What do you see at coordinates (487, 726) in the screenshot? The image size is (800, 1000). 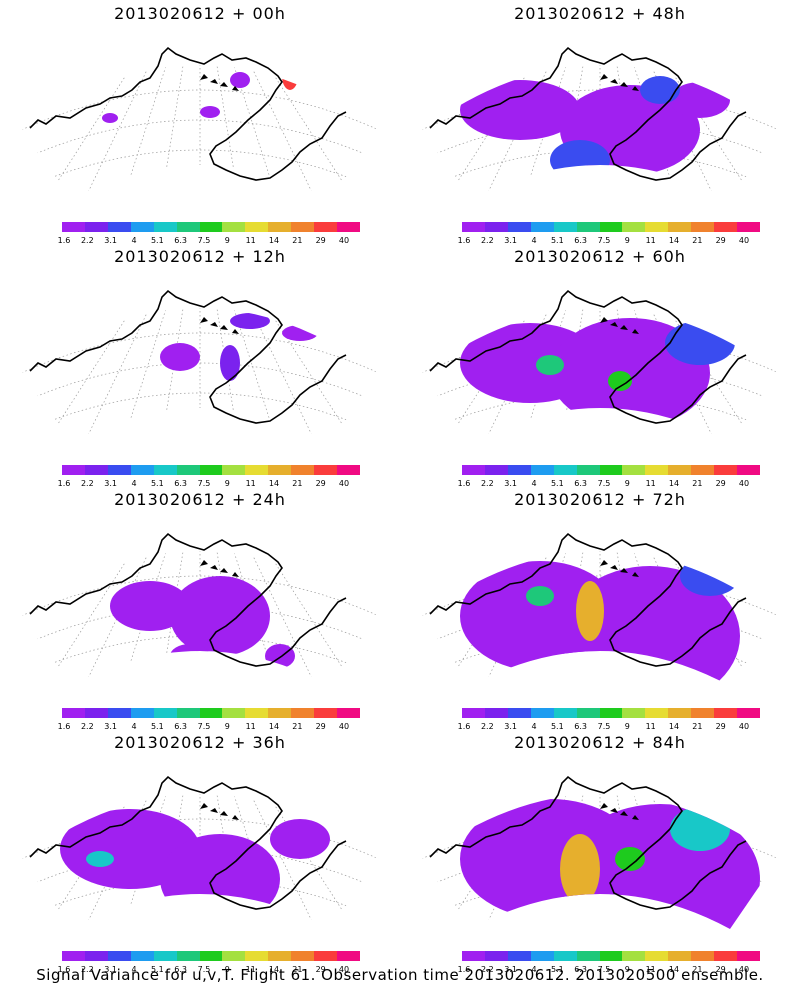 I see `colorbar-tick-label: 2.2` at bounding box center [487, 726].